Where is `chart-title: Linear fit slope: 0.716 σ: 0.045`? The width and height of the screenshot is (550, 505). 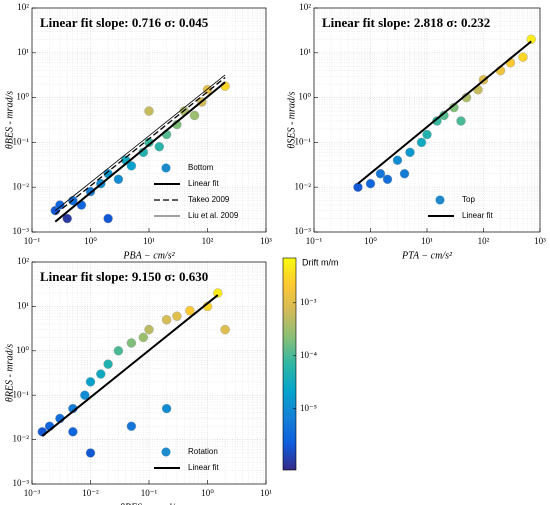 chart-title: Linear fit slope: 0.716 σ: 0.045 is located at coordinates (124, 22).